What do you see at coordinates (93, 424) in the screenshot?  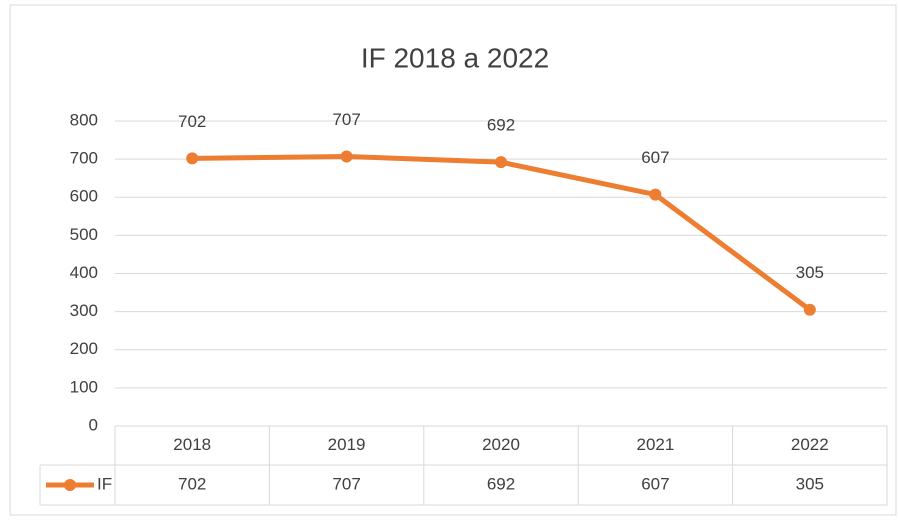 I see `y-tick-label: 0` at bounding box center [93, 424].